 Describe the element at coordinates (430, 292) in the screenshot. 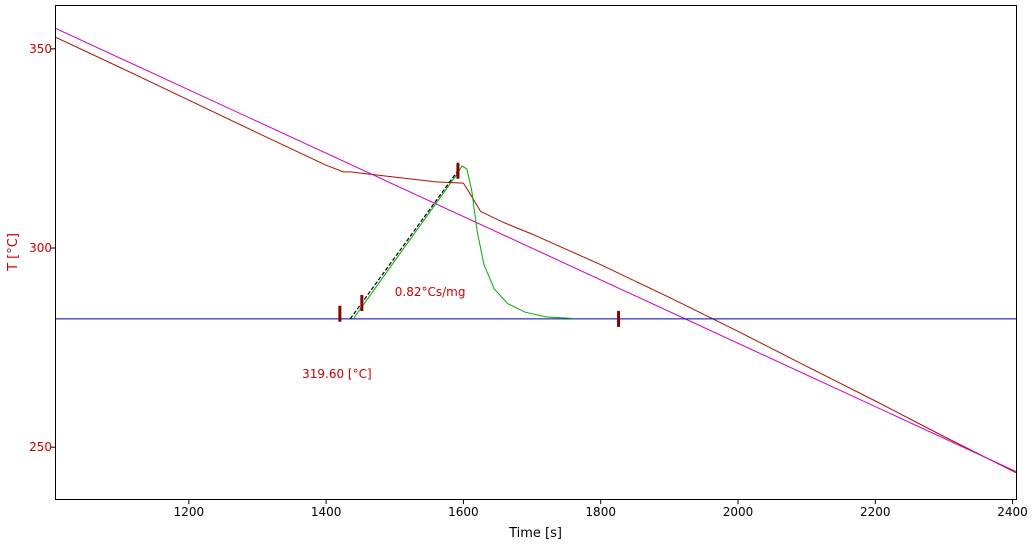

I see `annotation-0: 0.82°Cs/mg` at that location.